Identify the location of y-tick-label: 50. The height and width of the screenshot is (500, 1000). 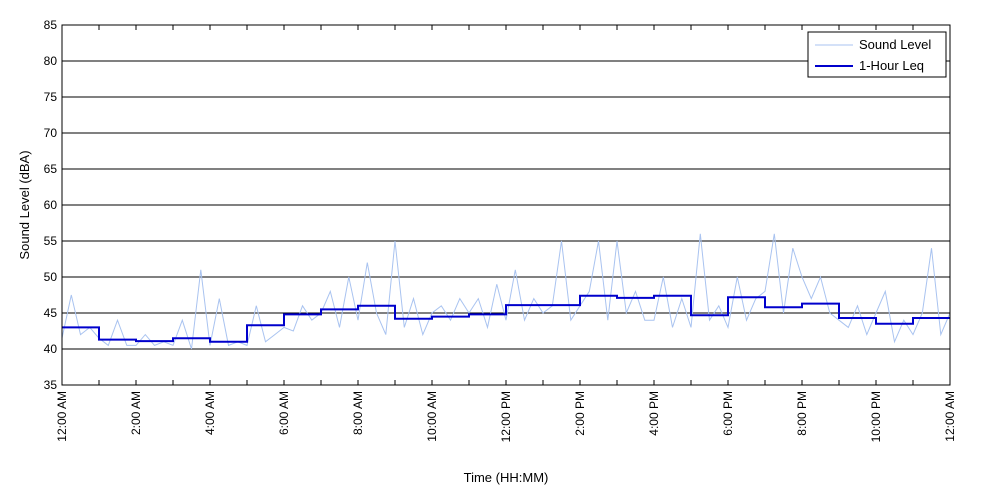
(51, 277).